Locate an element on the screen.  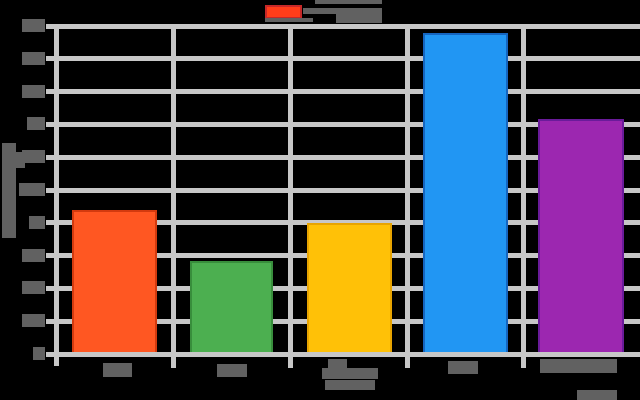
x-axis-line is located at coordinates (343, 354).